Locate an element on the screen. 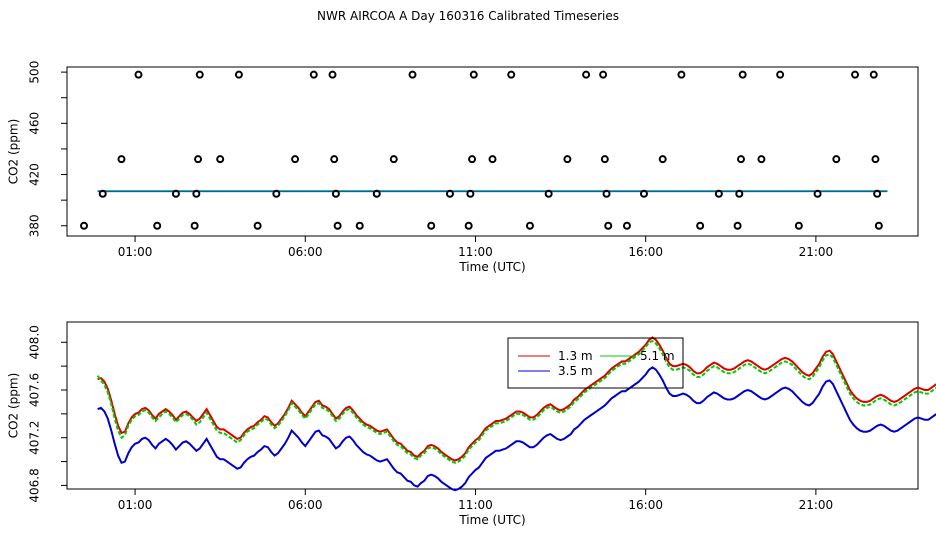 Image resolution: width=936 pixels, height=540 pixels. y-tick-label: 407.2 is located at coordinates (35, 438).